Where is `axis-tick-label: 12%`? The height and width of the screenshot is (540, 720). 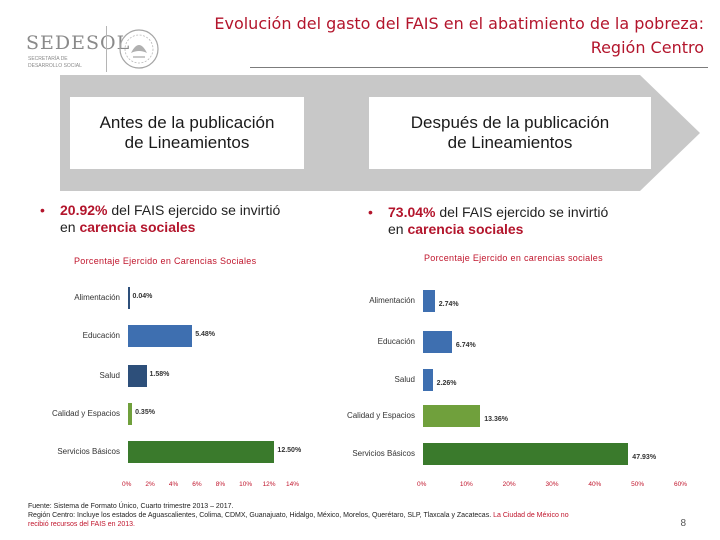
axis-tick-label: 12% is located at coordinates (269, 484).